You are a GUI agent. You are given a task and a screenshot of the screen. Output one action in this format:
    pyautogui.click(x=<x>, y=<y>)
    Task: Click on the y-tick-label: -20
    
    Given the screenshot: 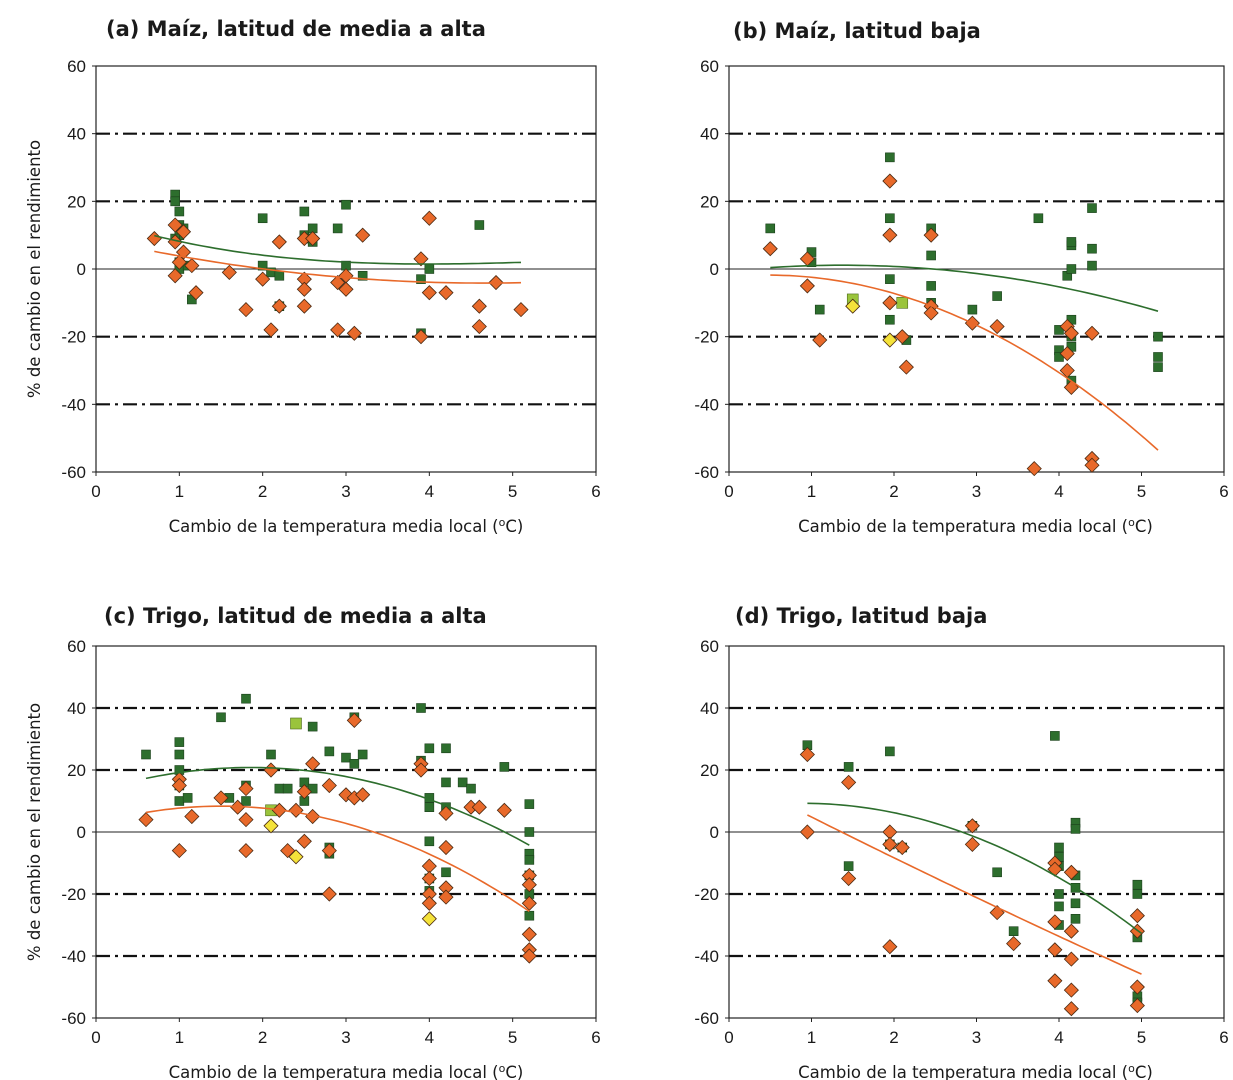 What is the action you would take?
    pyautogui.click(x=706, y=337)
    